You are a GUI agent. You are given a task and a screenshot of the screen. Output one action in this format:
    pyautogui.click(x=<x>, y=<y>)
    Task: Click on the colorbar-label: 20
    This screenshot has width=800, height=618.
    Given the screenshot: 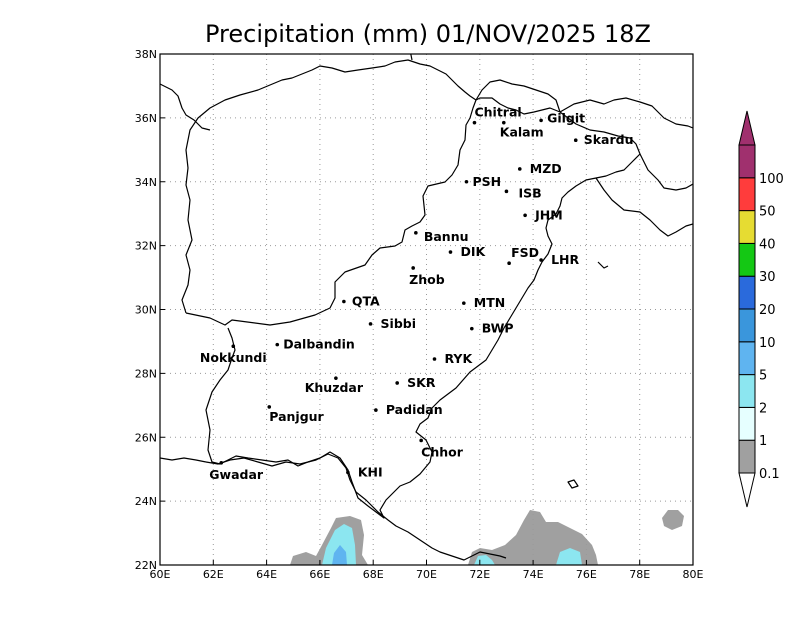 What is the action you would take?
    pyautogui.click(x=767, y=310)
    